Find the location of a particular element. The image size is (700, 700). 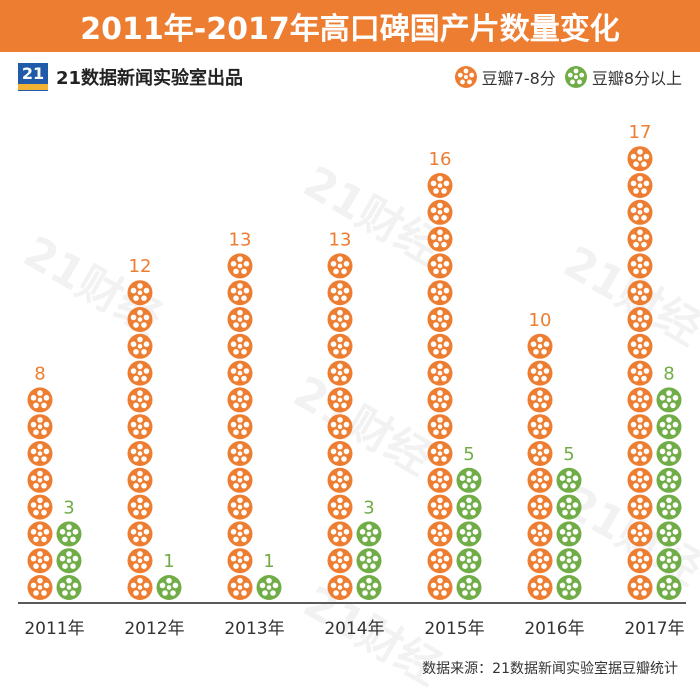

year-group: 12 1 2012年 is located at coordinates (154, 447).